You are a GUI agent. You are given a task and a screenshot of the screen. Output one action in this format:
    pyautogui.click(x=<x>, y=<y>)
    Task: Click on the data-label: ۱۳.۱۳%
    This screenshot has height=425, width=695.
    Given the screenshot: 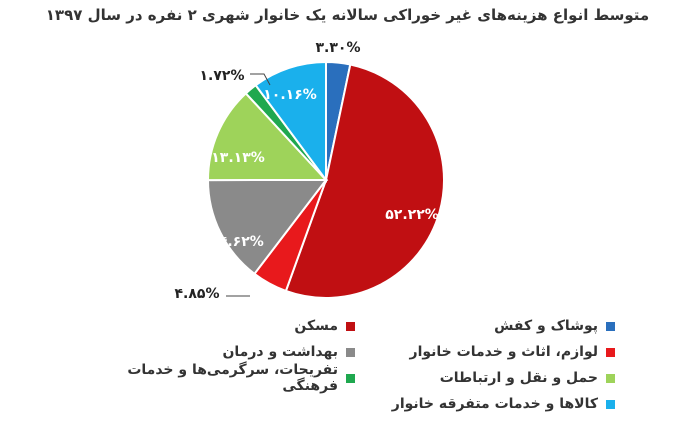 What is the action you would take?
    pyautogui.click(x=238, y=158)
    